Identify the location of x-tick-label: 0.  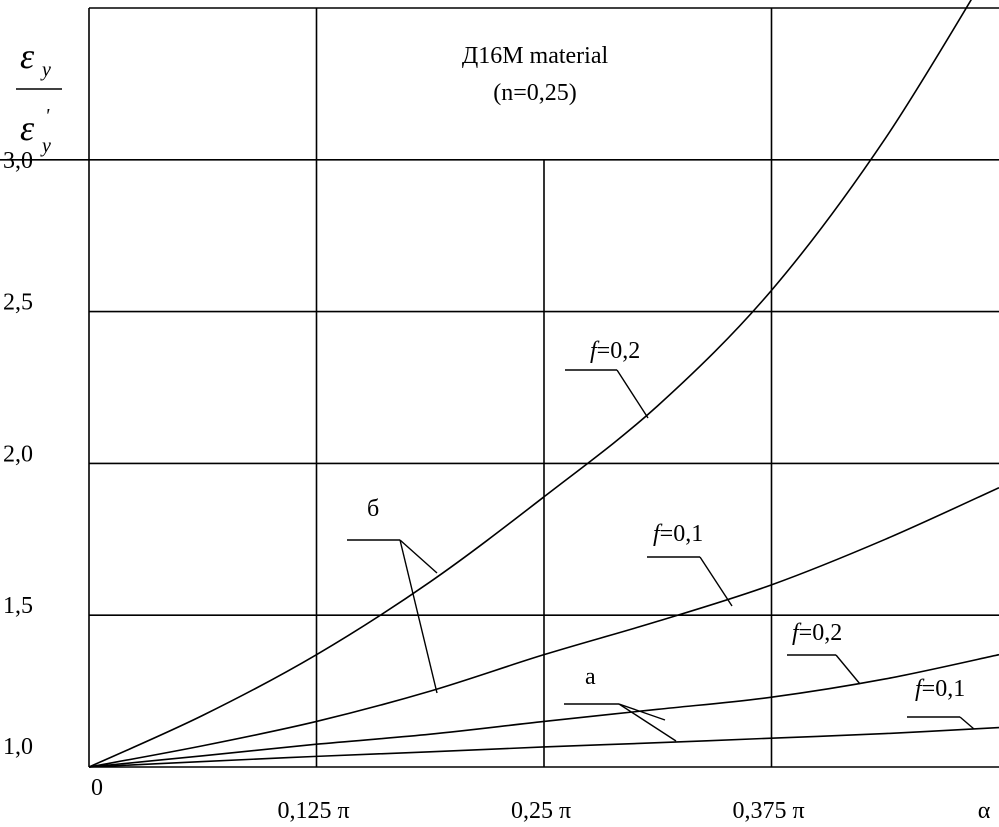
(97, 788).